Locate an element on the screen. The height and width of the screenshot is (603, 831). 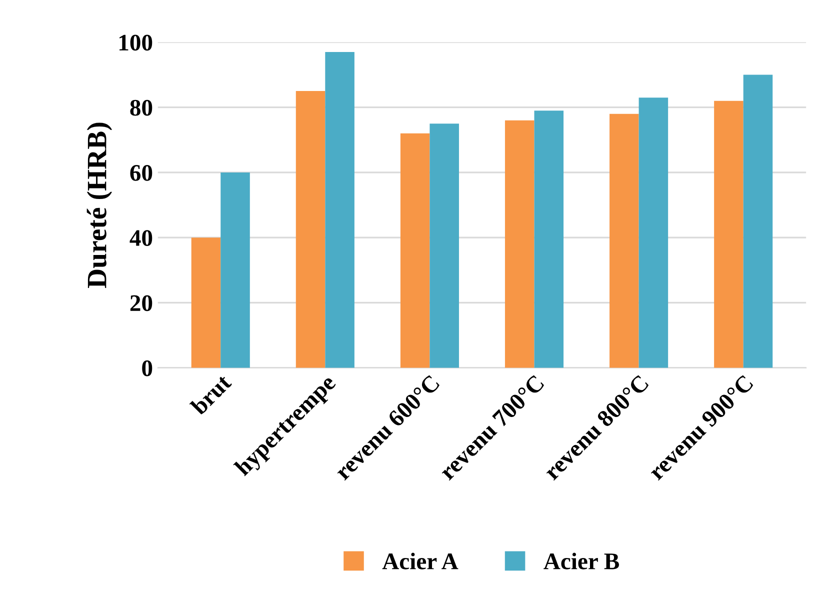
y-tick-label: 40 is located at coordinates (141, 238).